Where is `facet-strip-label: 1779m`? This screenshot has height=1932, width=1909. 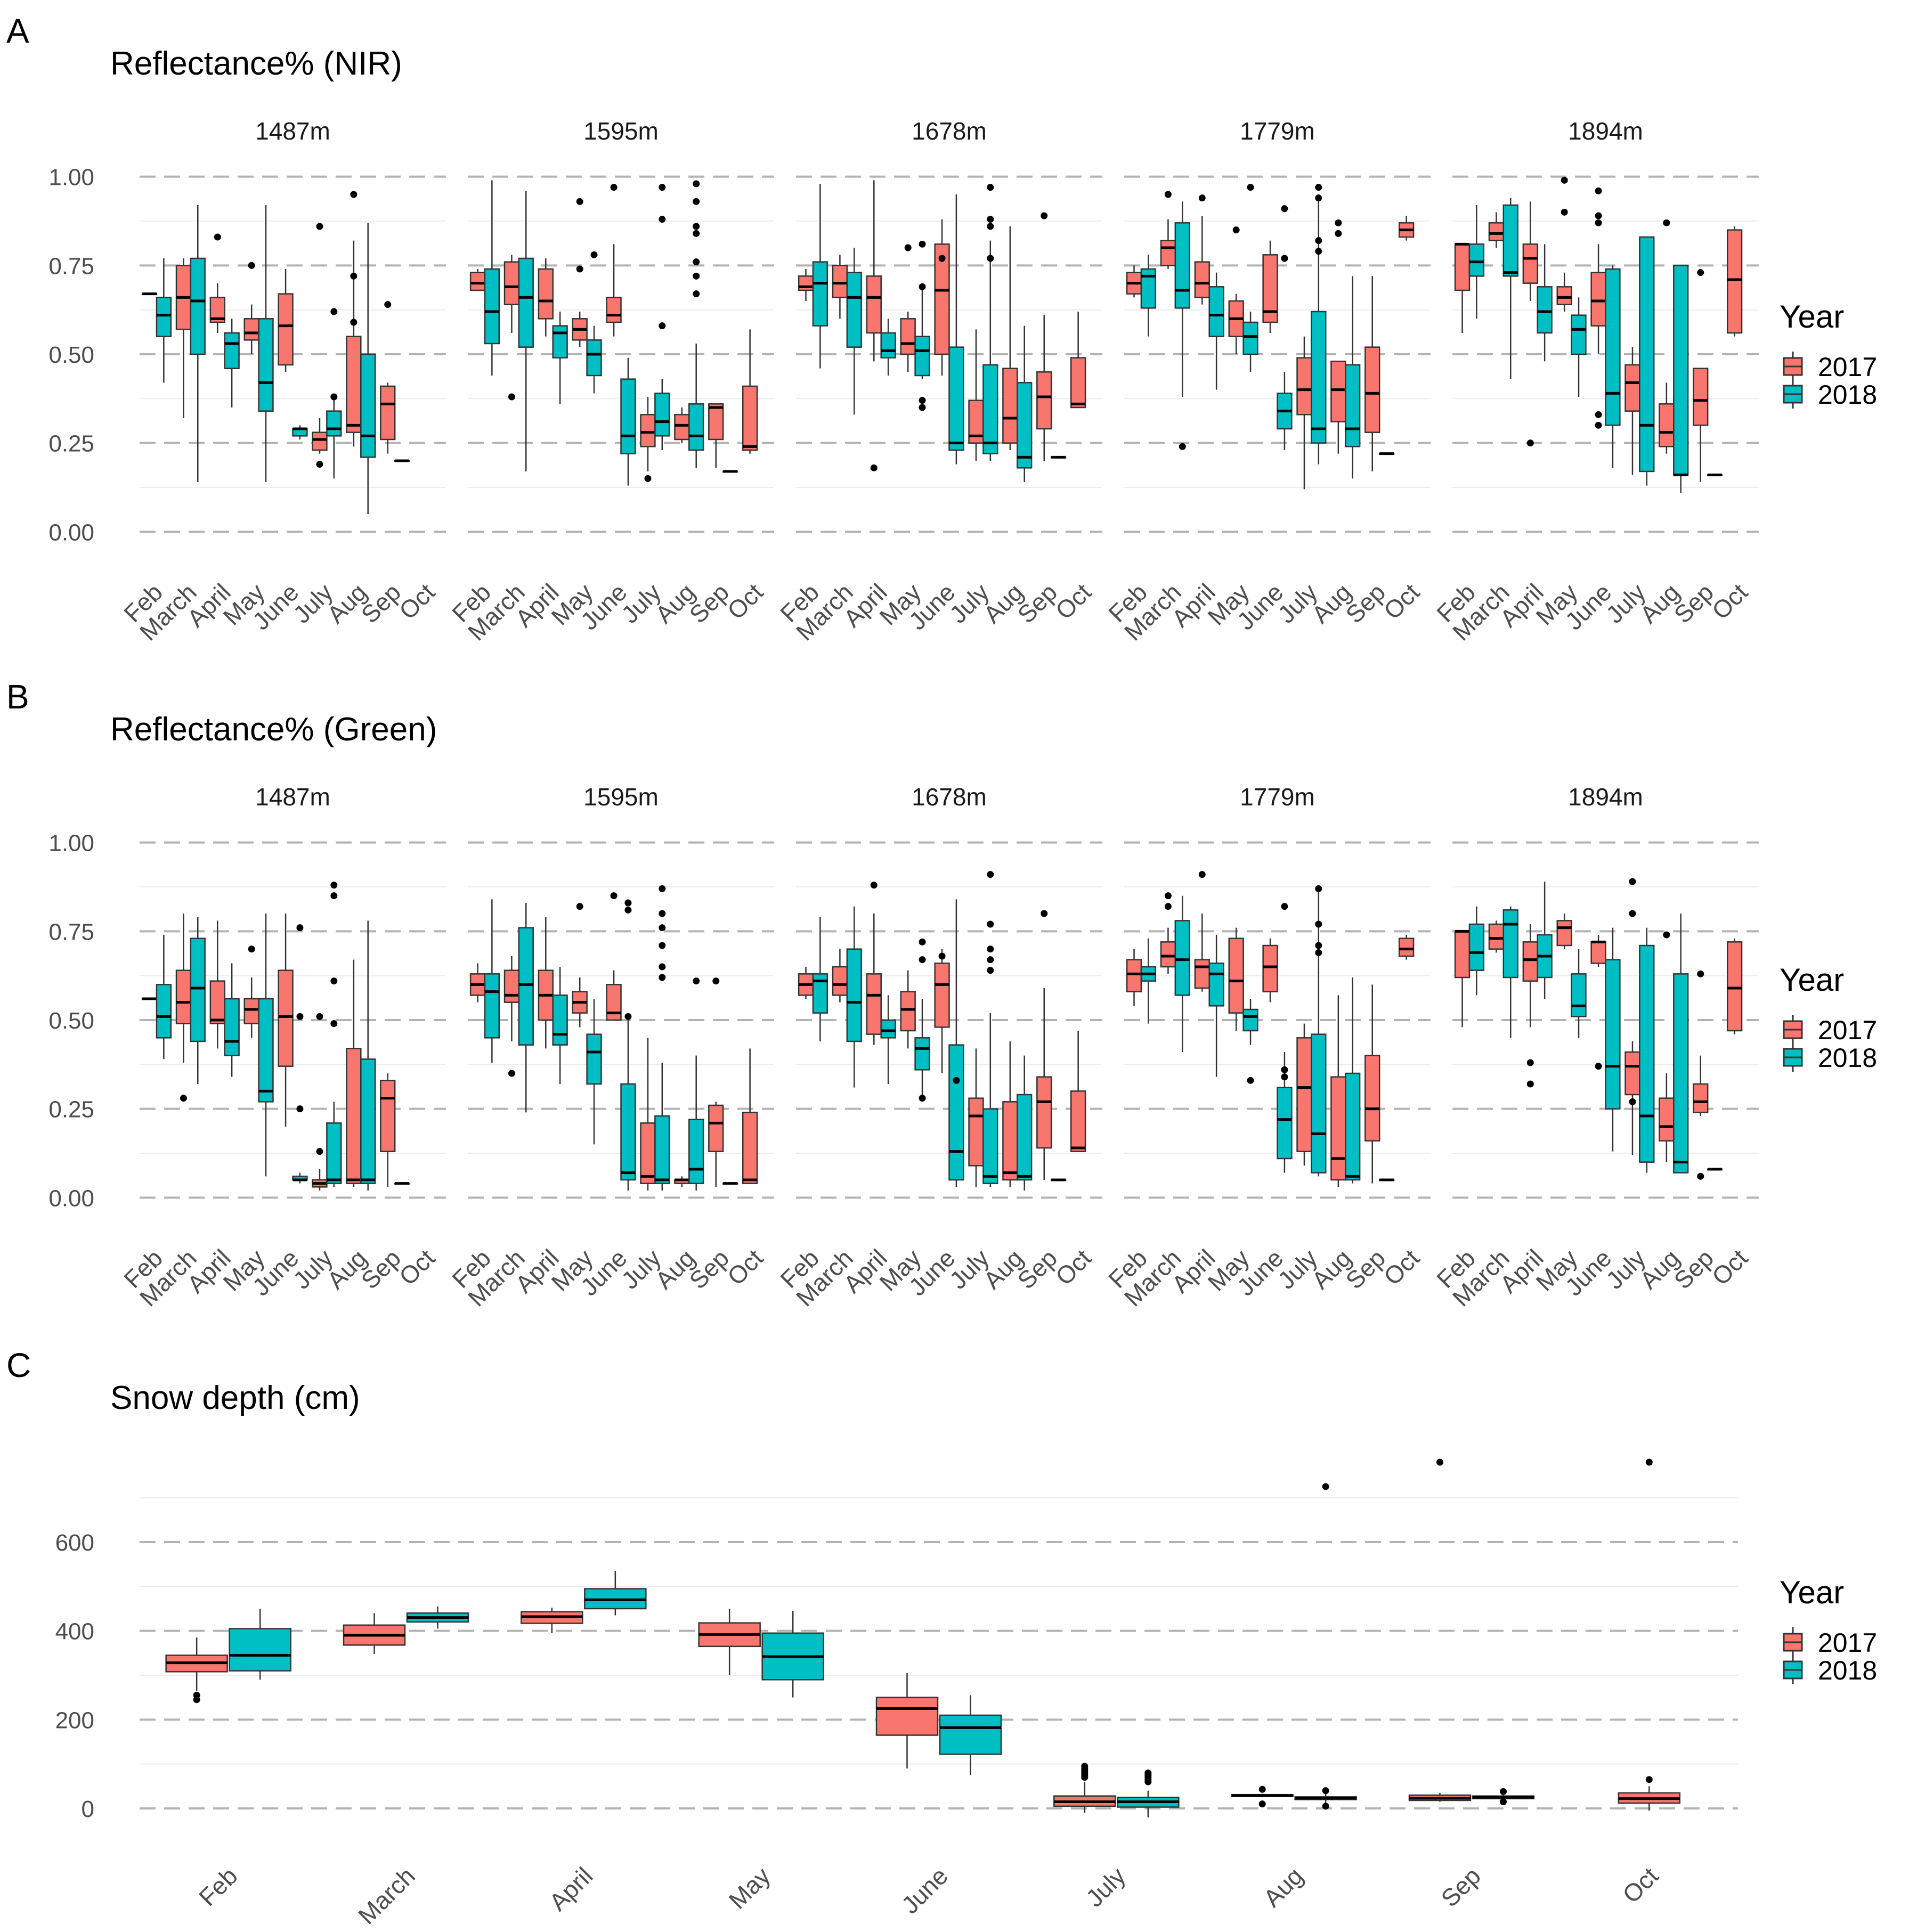 facet-strip-label: 1779m is located at coordinates (1278, 797).